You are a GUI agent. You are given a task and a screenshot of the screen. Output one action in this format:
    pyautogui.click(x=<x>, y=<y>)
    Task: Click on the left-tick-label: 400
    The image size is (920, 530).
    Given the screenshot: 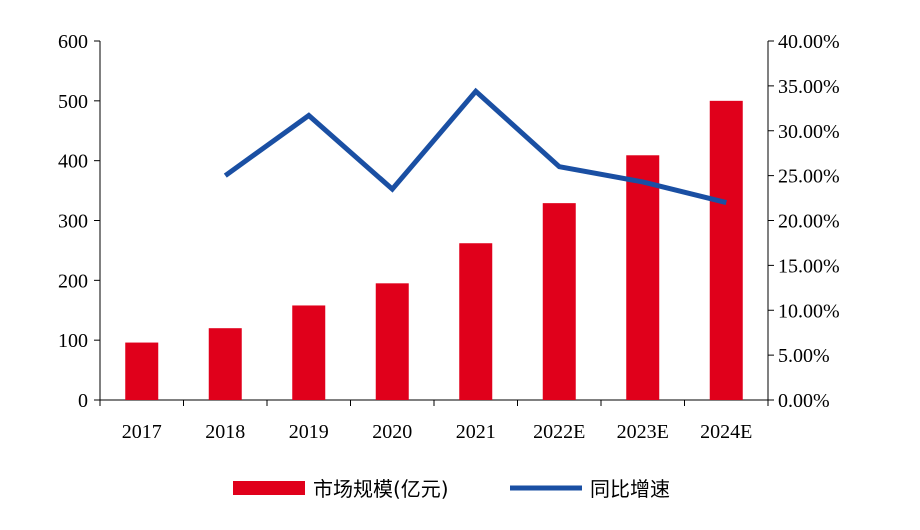 What is the action you would take?
    pyautogui.click(x=73, y=162)
    